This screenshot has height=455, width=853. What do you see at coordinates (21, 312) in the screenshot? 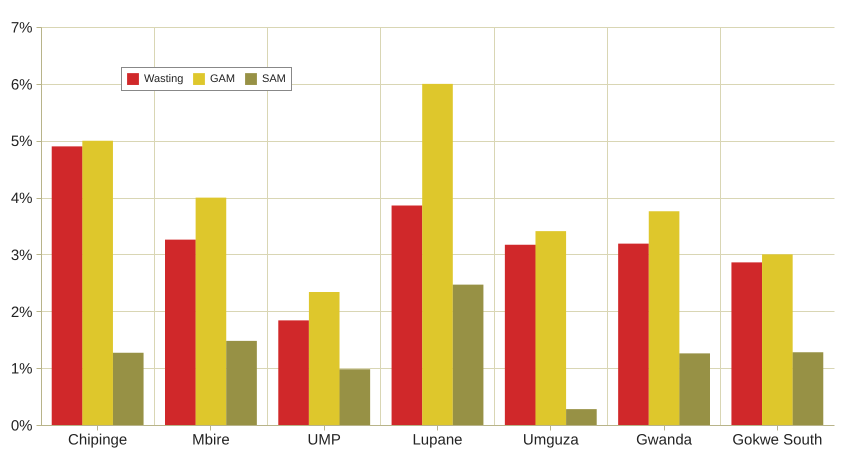
I see `y-tick-label: 2%` at bounding box center [21, 312].